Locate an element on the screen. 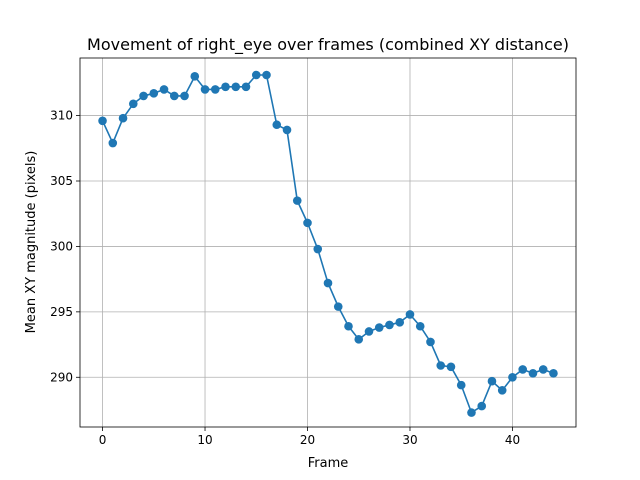 The image size is (640, 480). y-tick-label: 295 is located at coordinates (61, 312).